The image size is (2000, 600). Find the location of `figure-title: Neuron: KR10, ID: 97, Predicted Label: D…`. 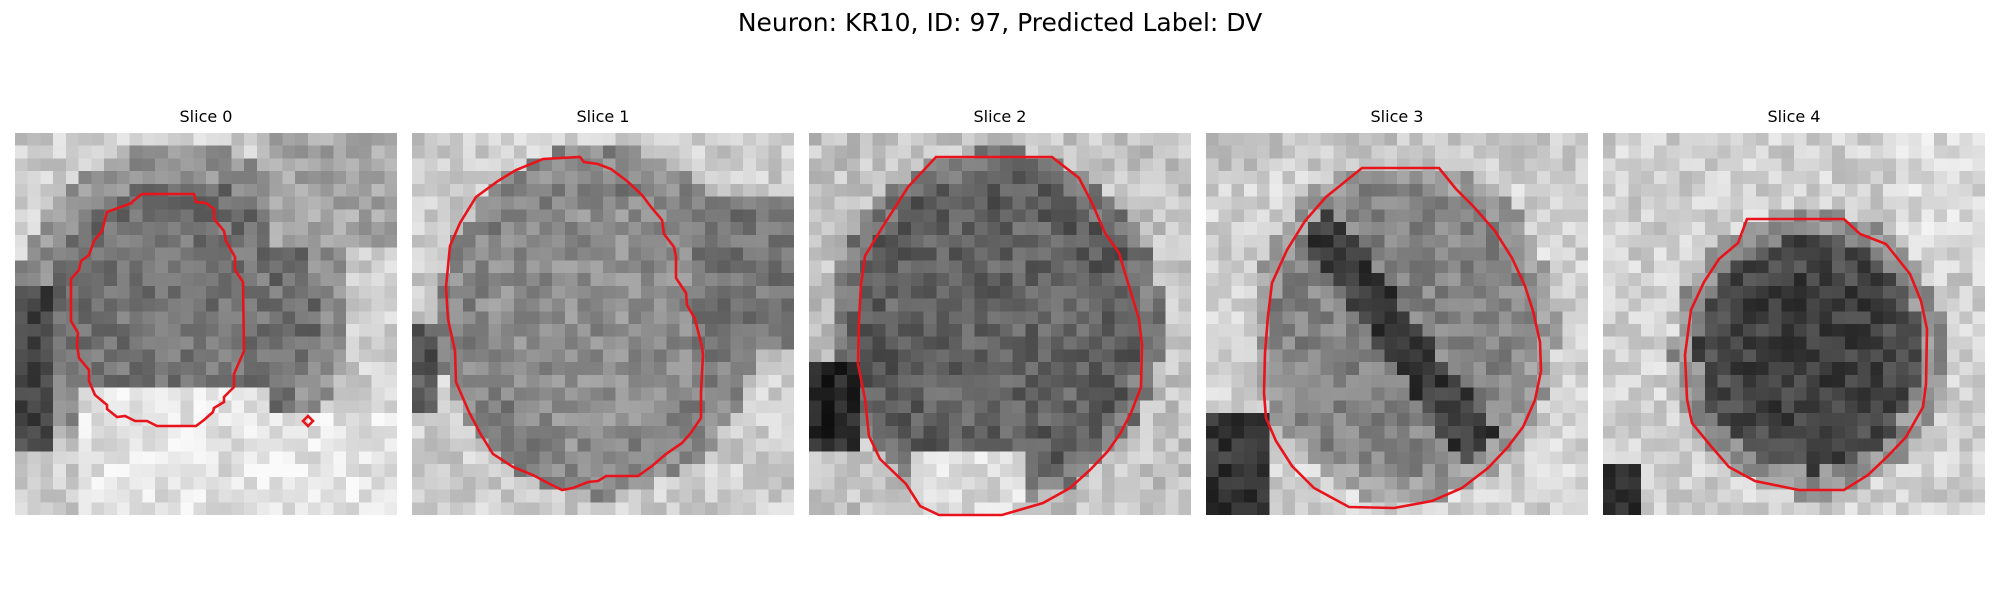

figure-title: Neuron: KR10, ID: 97, Predicted Label: D… is located at coordinates (1000, 22).